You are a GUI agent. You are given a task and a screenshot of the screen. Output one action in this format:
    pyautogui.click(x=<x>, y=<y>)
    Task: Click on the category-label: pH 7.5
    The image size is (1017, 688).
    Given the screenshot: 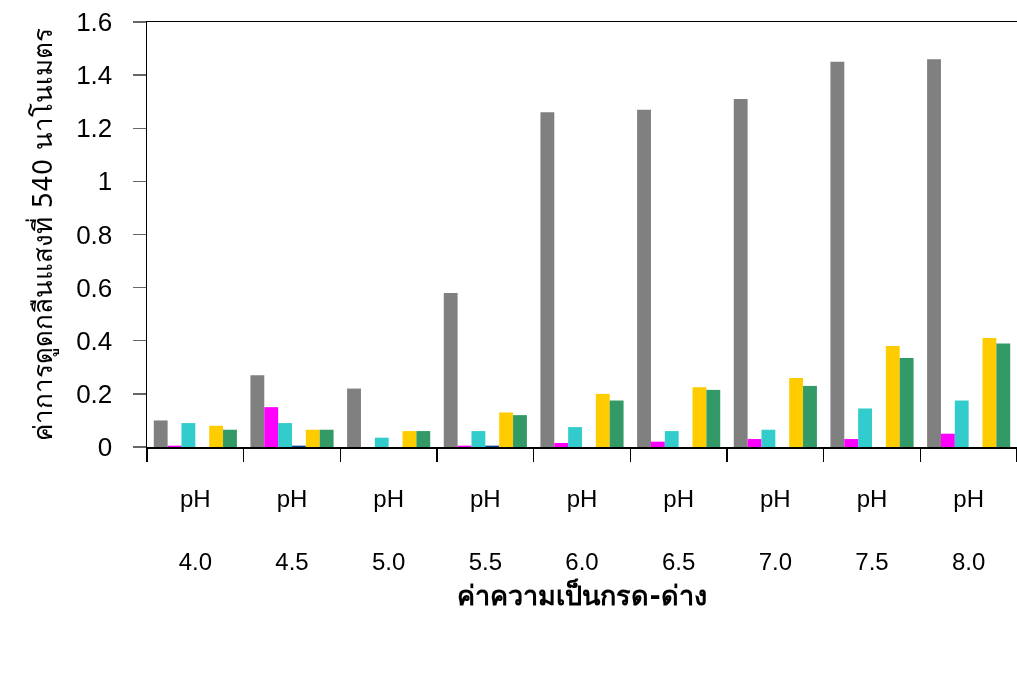 What is the action you would take?
    pyautogui.click(x=872, y=530)
    